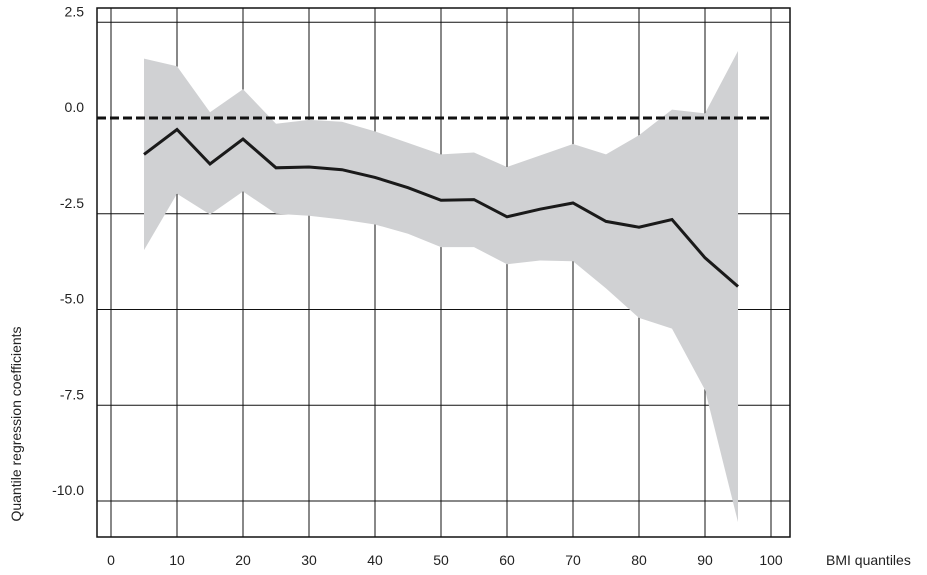 Image resolution: width=927 pixels, height=575 pixels. What do you see at coordinates (16, 423) in the screenshot?
I see `y-axis-title: Quantile regression coefficients` at bounding box center [16, 423].